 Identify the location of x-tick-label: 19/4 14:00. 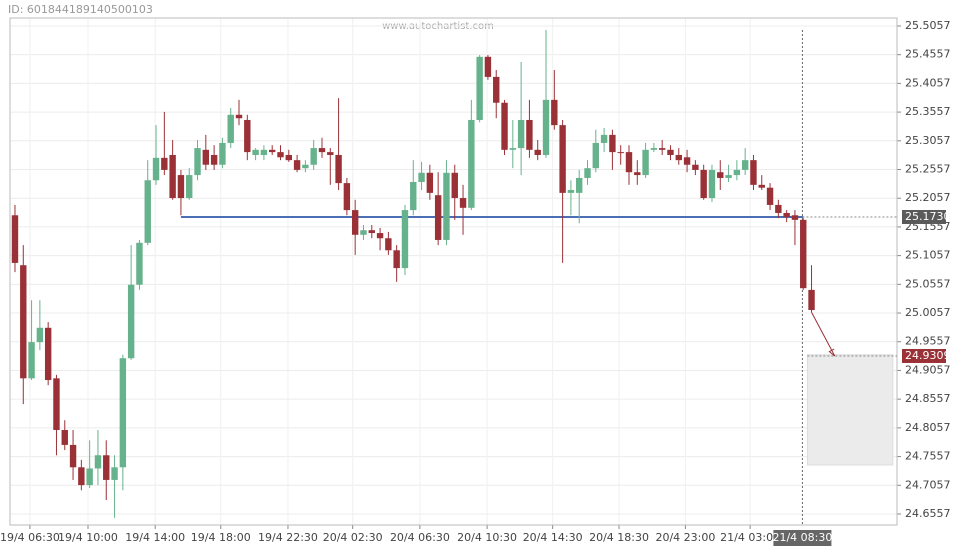
(155, 537).